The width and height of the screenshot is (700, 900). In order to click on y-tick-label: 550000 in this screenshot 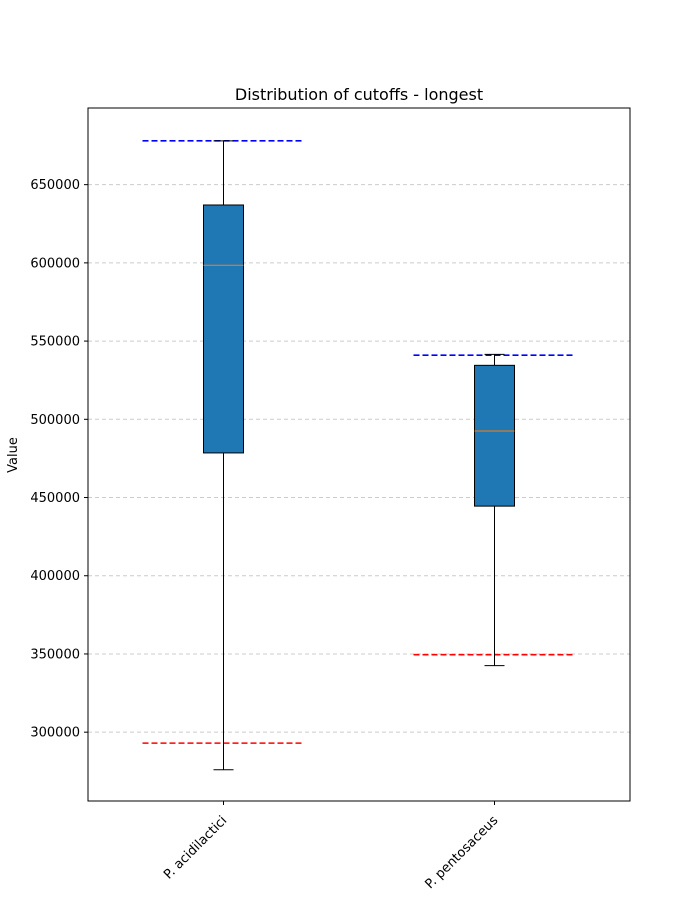, I will do `click(55, 342)`.